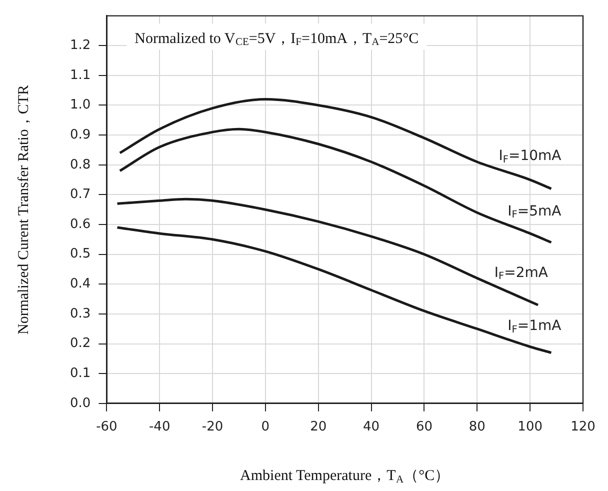  What do you see at coordinates (80, 373) in the screenshot?
I see `y-tick-label: 0.1` at bounding box center [80, 373].